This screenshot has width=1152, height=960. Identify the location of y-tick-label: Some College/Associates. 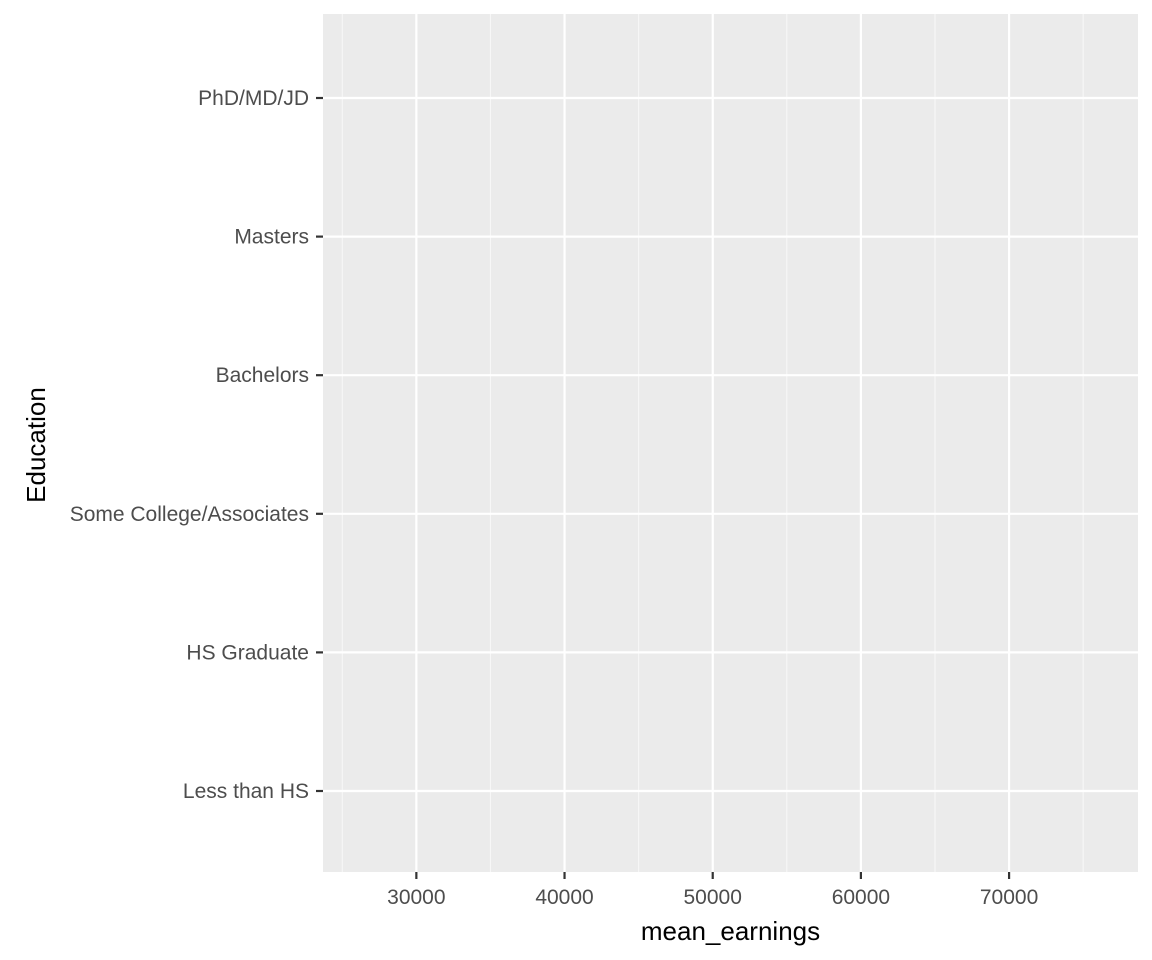
(189, 514).